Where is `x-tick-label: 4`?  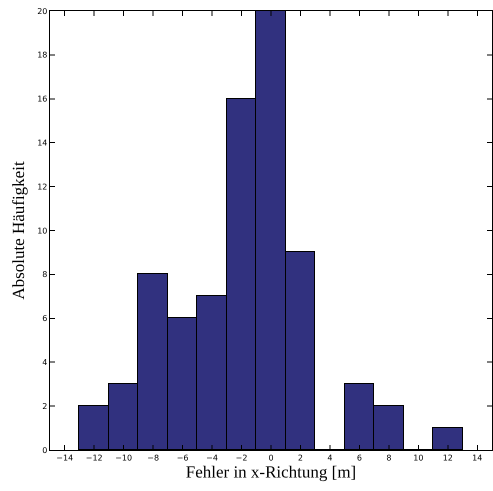
x-tick-label: 4 is located at coordinates (329, 458).